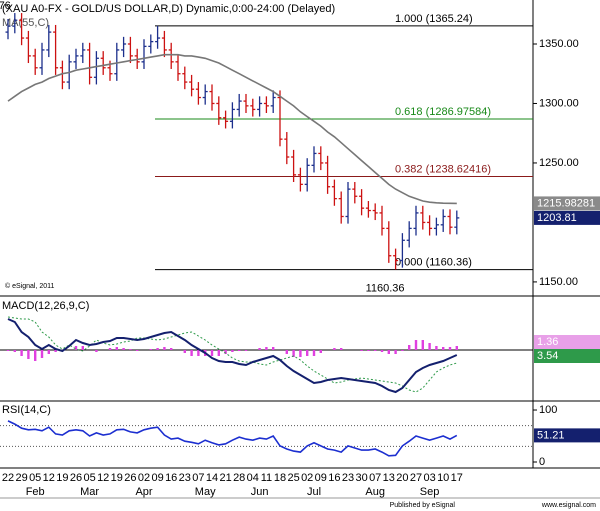 This screenshot has height=511, width=600. What do you see at coordinates (239, 478) in the screenshot?
I see `x-tick-label: 28` at bounding box center [239, 478].